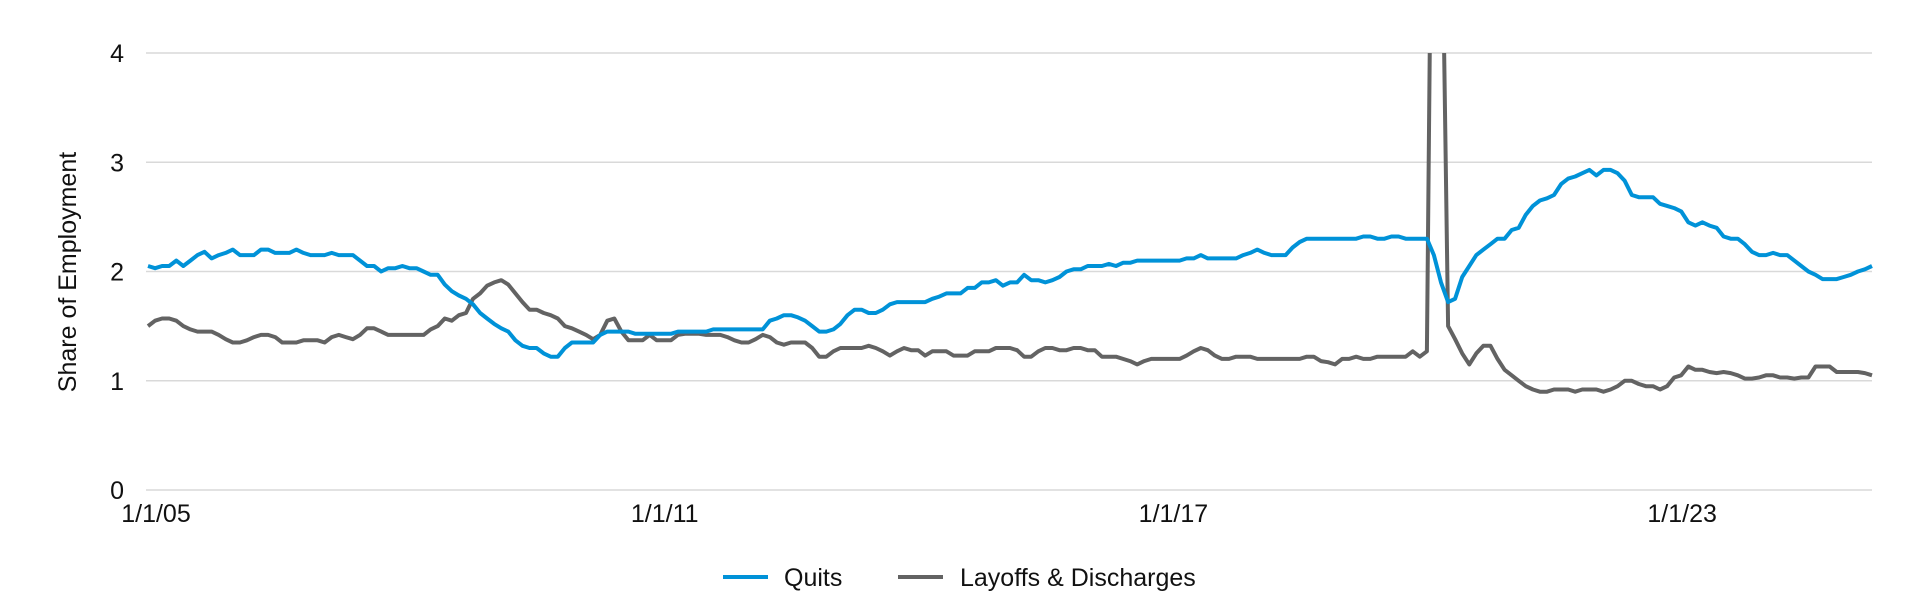 Image resolution: width=1913 pixels, height=602 pixels. I want to click on y-tick-label: 2, so click(117, 273).